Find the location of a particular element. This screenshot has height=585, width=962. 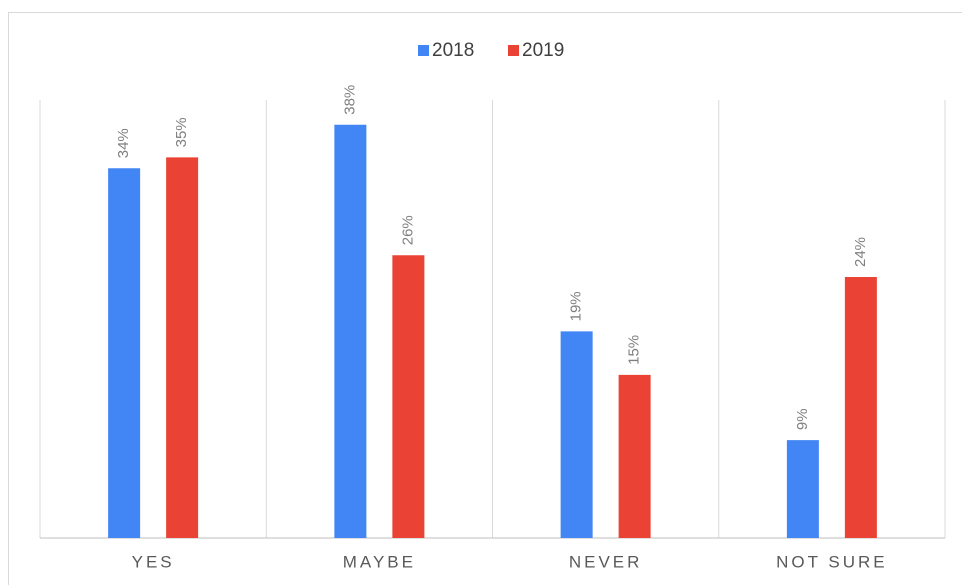

x-tick-label: NOT SURE is located at coordinates (832, 561).